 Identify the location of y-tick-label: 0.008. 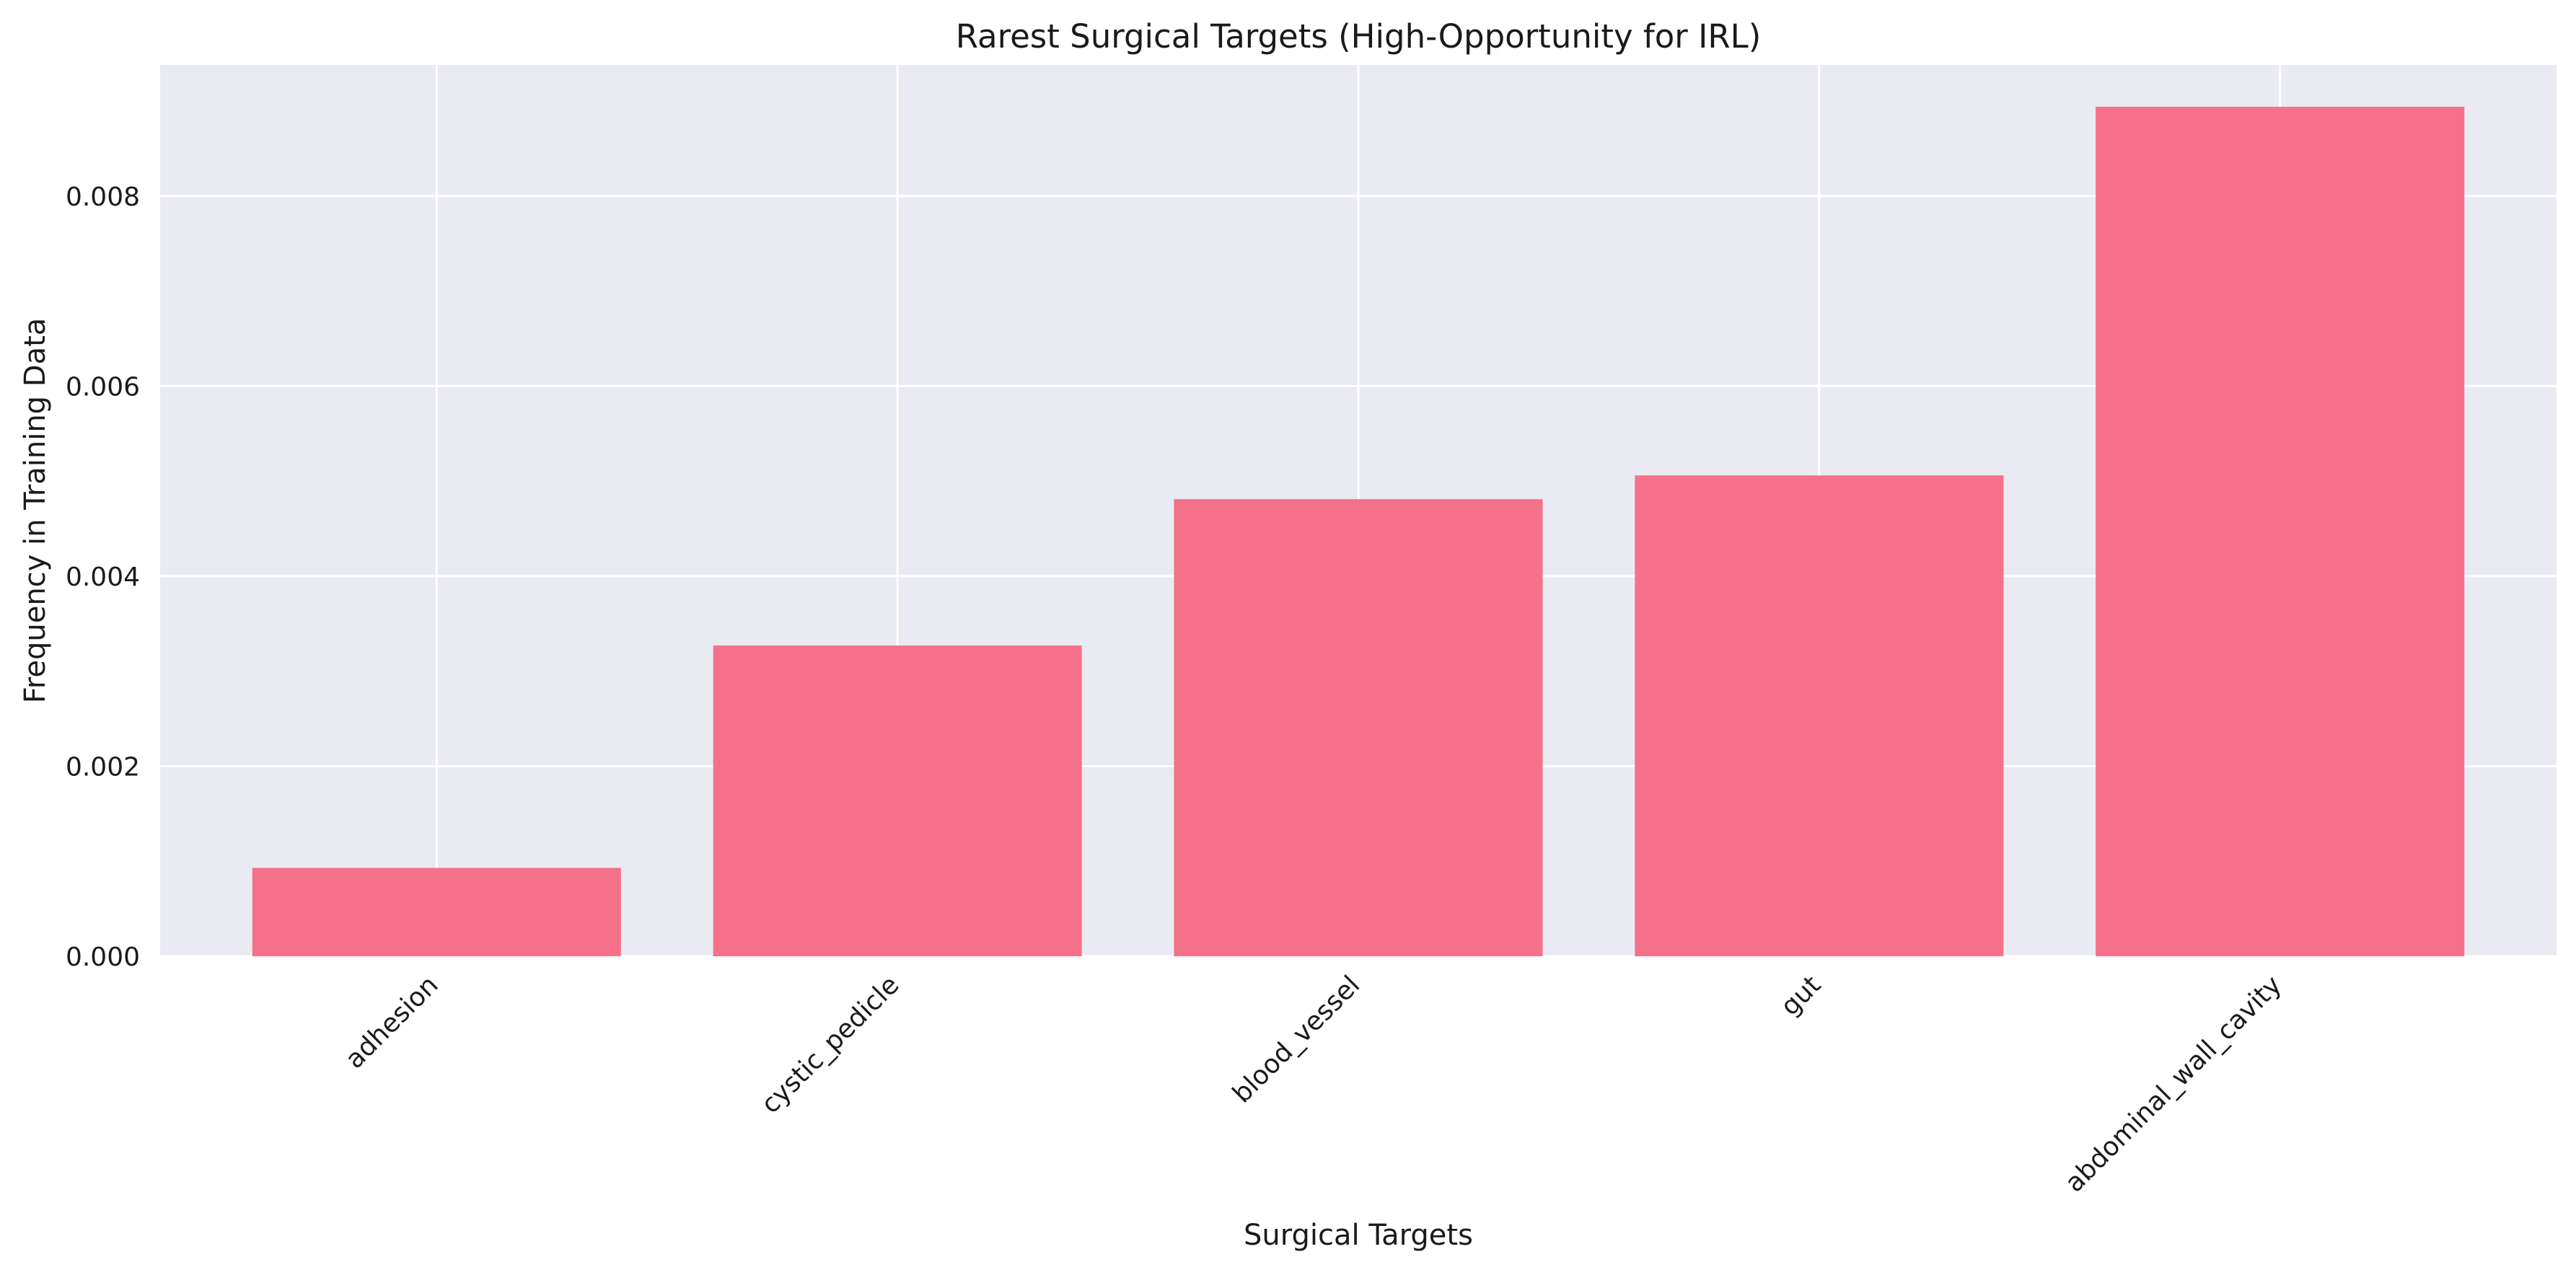
(103, 197).